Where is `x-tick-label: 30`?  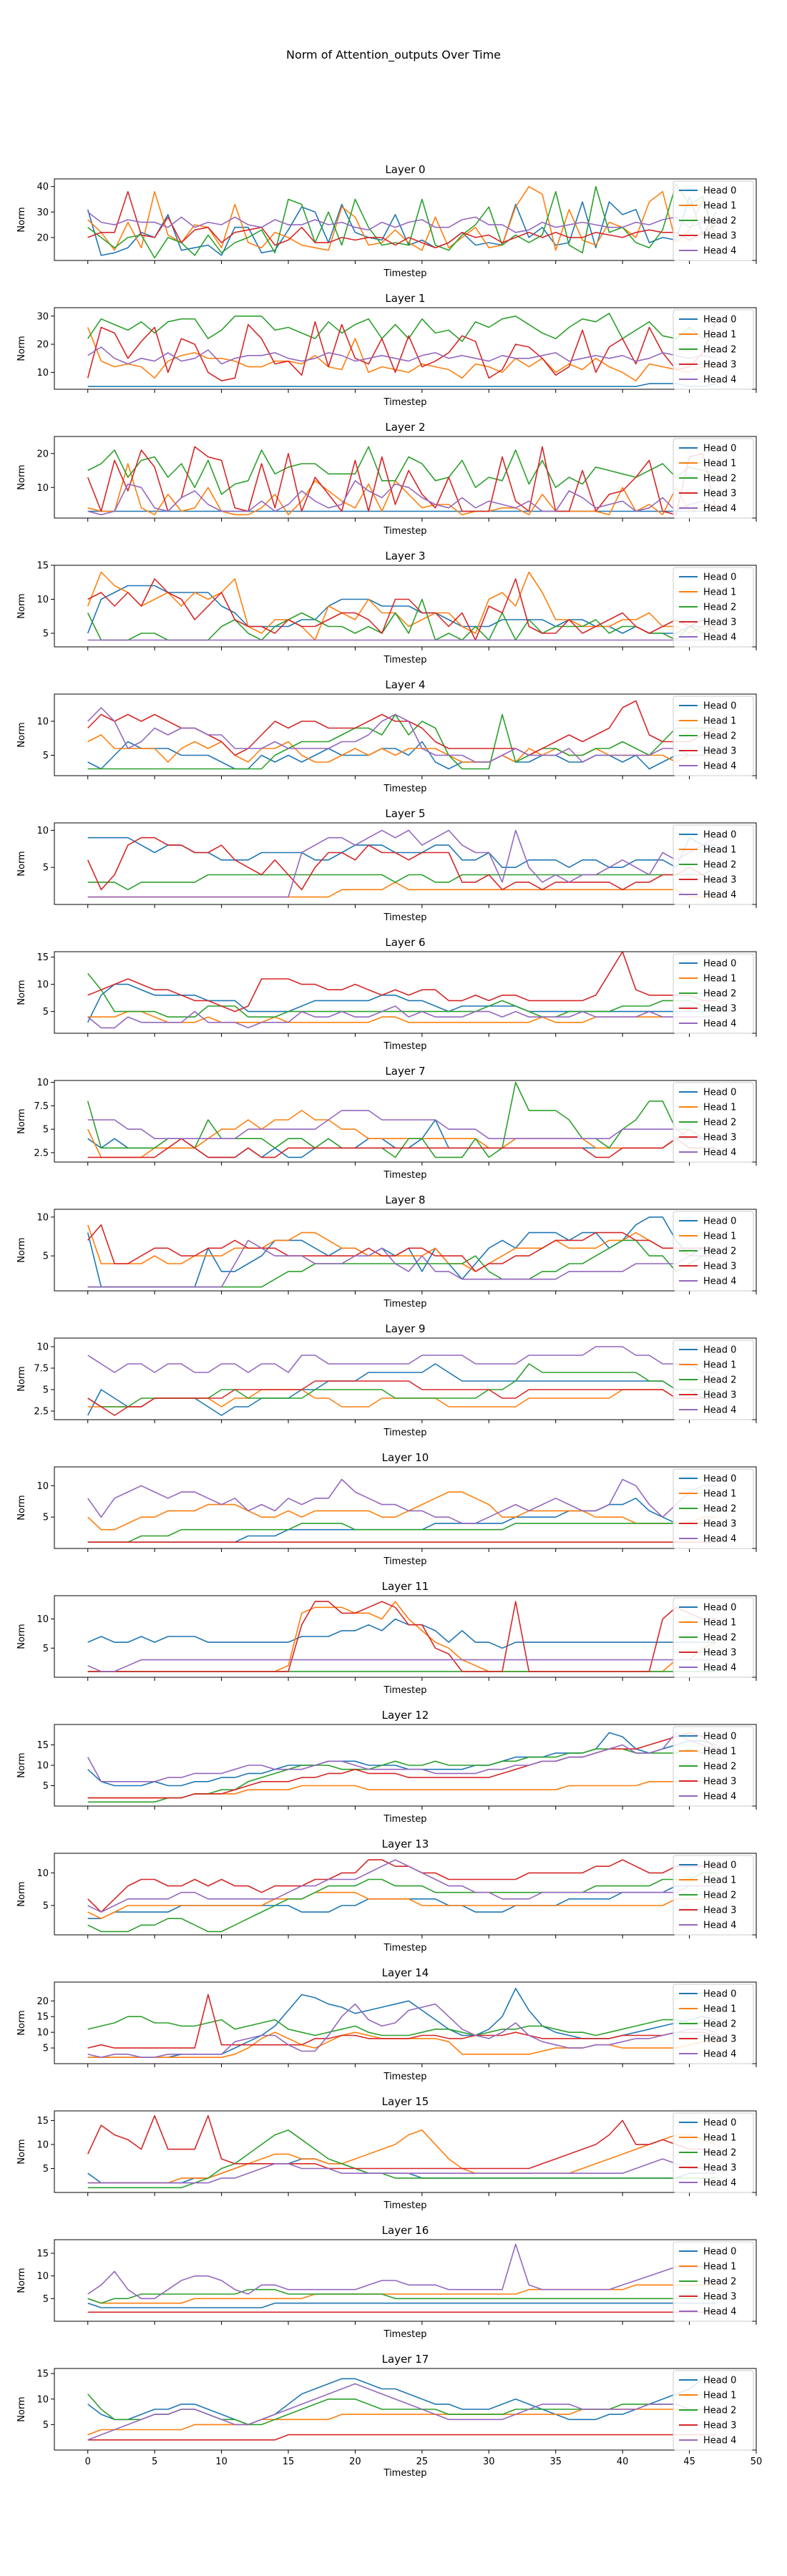
x-tick-label: 30 is located at coordinates (489, 2462).